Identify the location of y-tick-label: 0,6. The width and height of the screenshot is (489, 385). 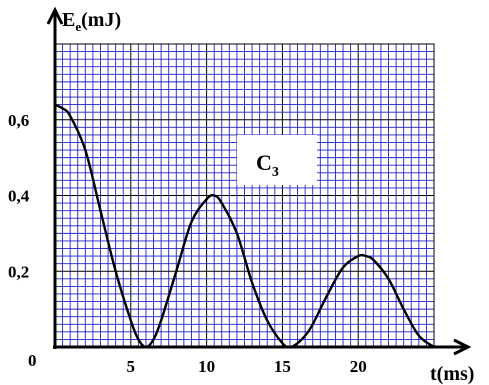
(18, 120).